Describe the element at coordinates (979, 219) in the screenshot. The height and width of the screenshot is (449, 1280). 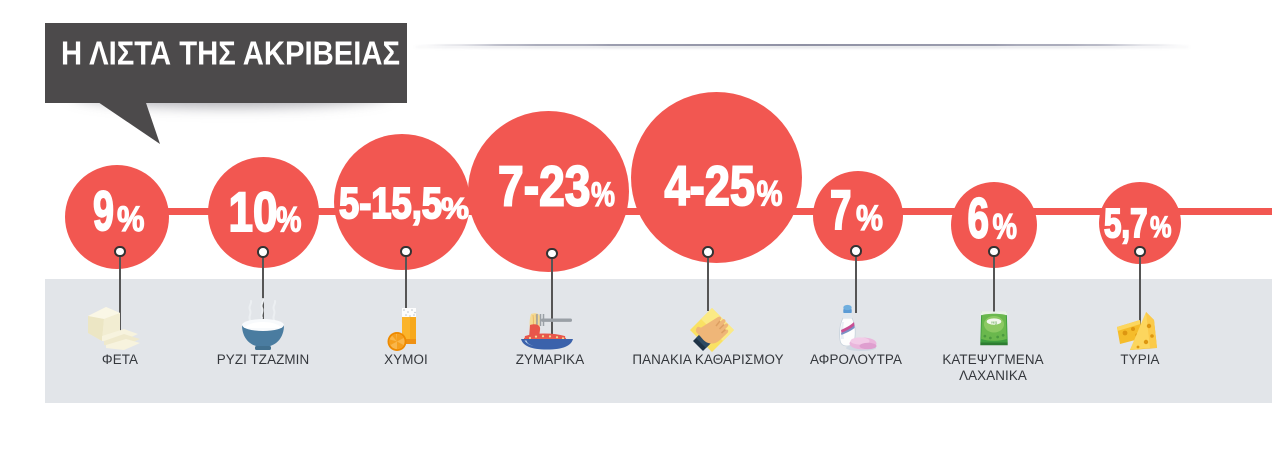
I see `svg-text: 6` at that location.